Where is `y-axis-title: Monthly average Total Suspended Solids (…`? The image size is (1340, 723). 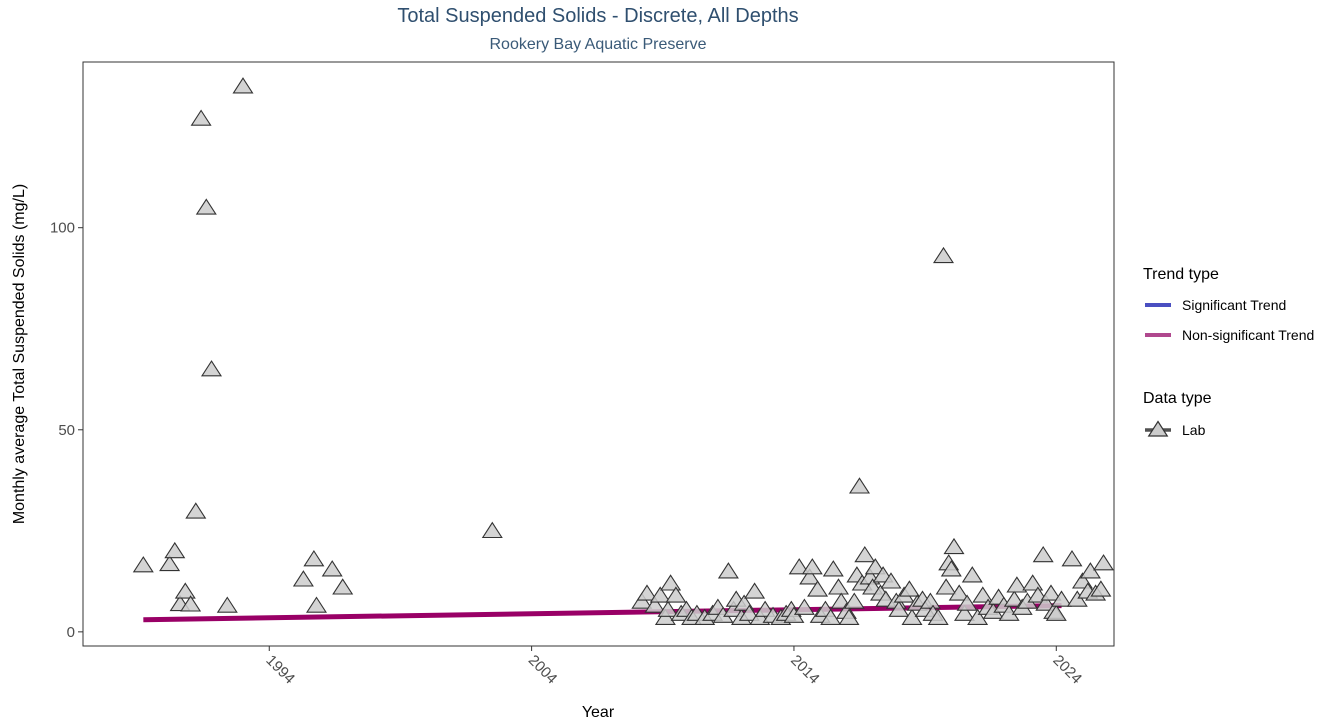 y-axis-title: Monthly average Total Suspended Solids (… is located at coordinates (19, 354).